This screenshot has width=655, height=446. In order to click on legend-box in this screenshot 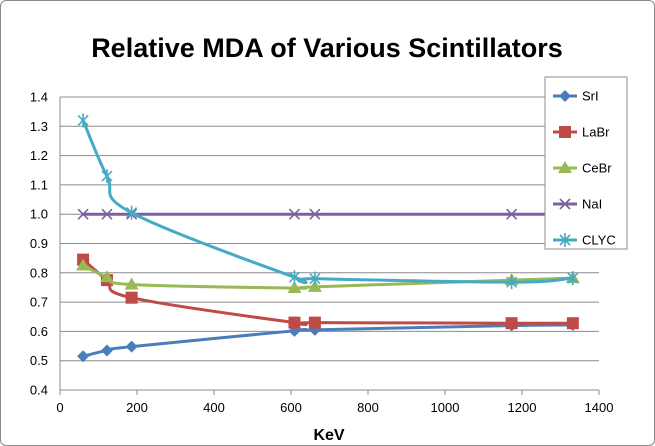, I will do `click(586, 163)`.